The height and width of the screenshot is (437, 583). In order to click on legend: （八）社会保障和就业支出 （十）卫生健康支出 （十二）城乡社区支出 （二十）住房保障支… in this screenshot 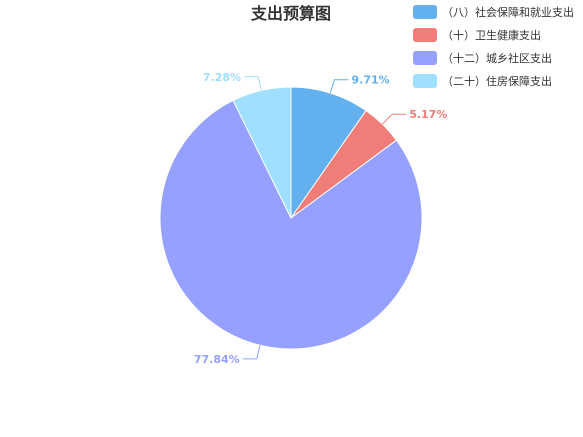, I will do `click(493, 46)`.